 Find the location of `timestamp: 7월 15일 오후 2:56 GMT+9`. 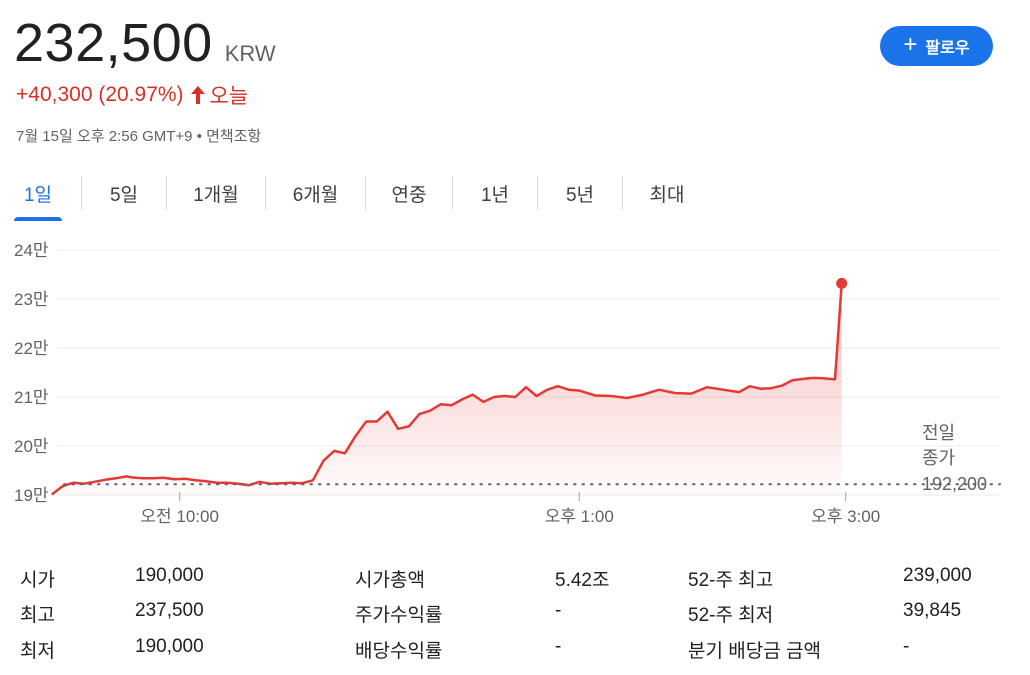

timestamp: 7월 15일 오후 2:56 GMT+9 is located at coordinates (104, 136).